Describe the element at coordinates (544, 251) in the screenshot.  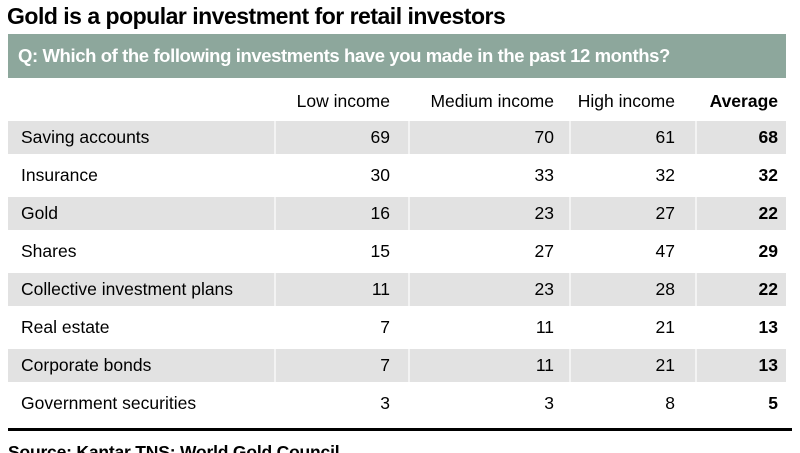
I see `cell-medium-income: 27` at that location.